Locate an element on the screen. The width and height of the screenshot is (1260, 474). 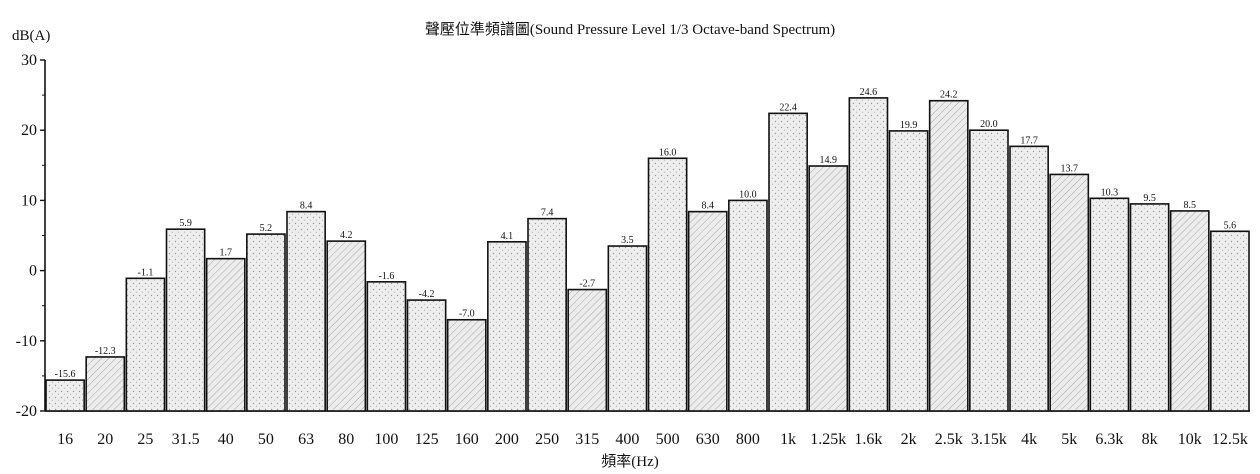
x-tick-label: 16 is located at coordinates (65, 439).